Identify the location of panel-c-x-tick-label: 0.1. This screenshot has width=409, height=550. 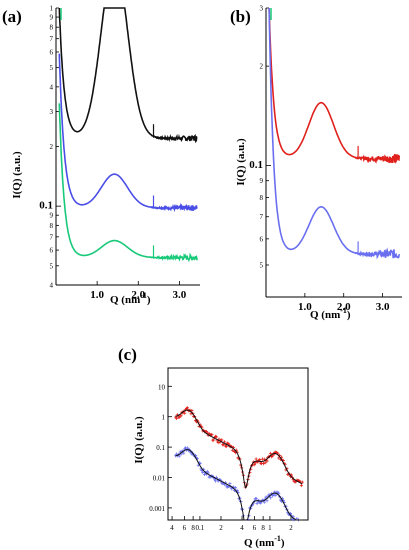
(200, 528).